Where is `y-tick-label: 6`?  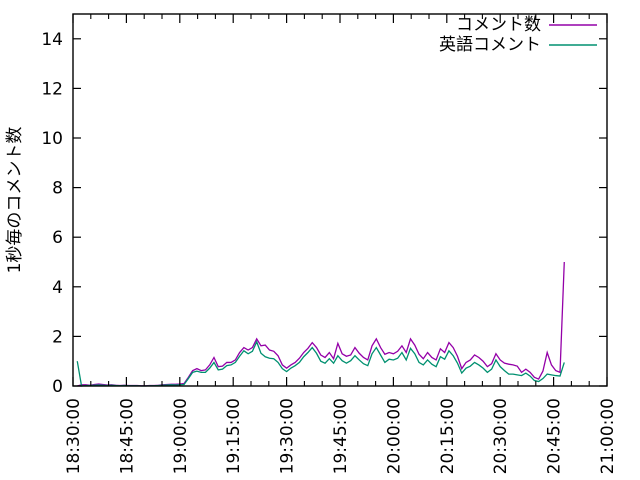
y-tick-label: 6 is located at coordinates (57, 238).